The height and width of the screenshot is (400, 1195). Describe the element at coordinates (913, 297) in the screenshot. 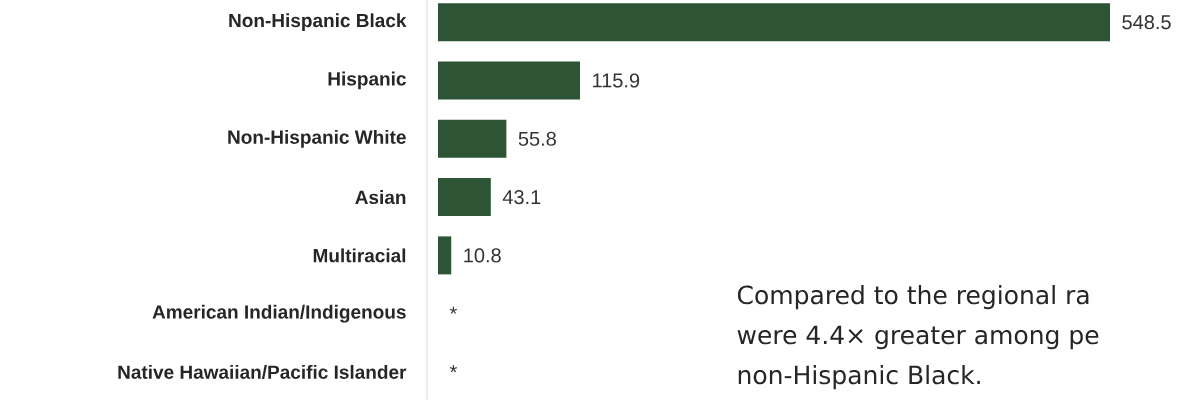

I see `annotation: Compared to the regional ra` at that location.